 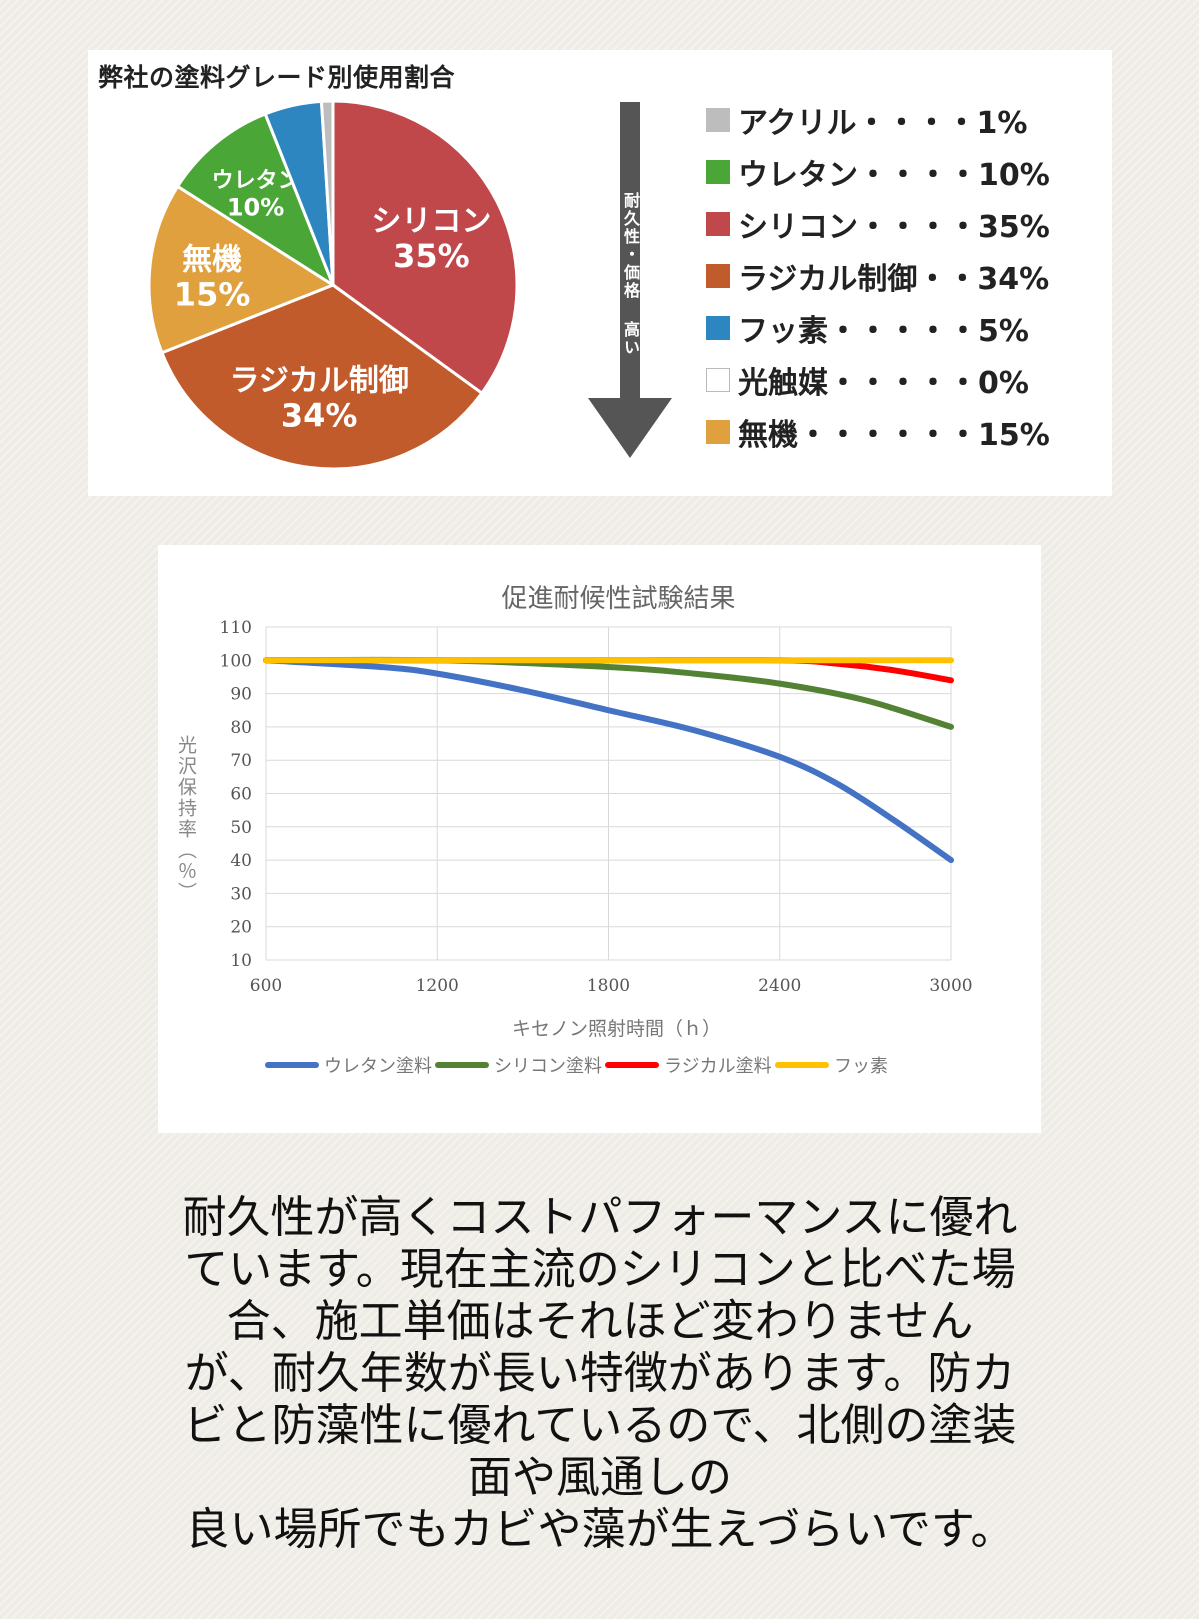 I want to click on pie-slice-label: ラジカル制御, so click(x=318, y=381).